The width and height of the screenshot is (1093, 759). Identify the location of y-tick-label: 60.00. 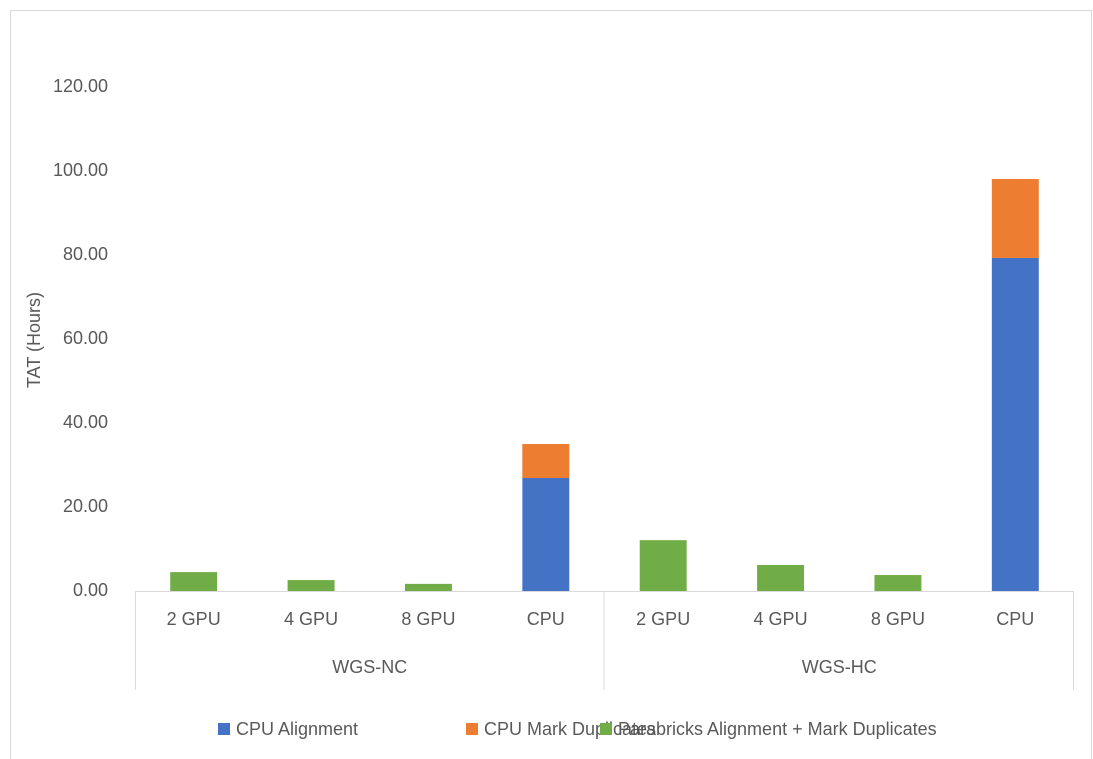
(85, 338).